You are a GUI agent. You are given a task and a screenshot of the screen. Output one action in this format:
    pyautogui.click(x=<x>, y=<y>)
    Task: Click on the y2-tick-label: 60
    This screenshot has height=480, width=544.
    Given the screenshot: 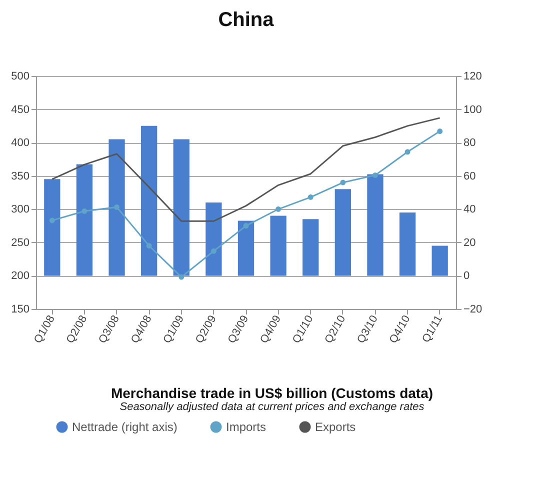 What is the action you would take?
    pyautogui.click(x=470, y=176)
    